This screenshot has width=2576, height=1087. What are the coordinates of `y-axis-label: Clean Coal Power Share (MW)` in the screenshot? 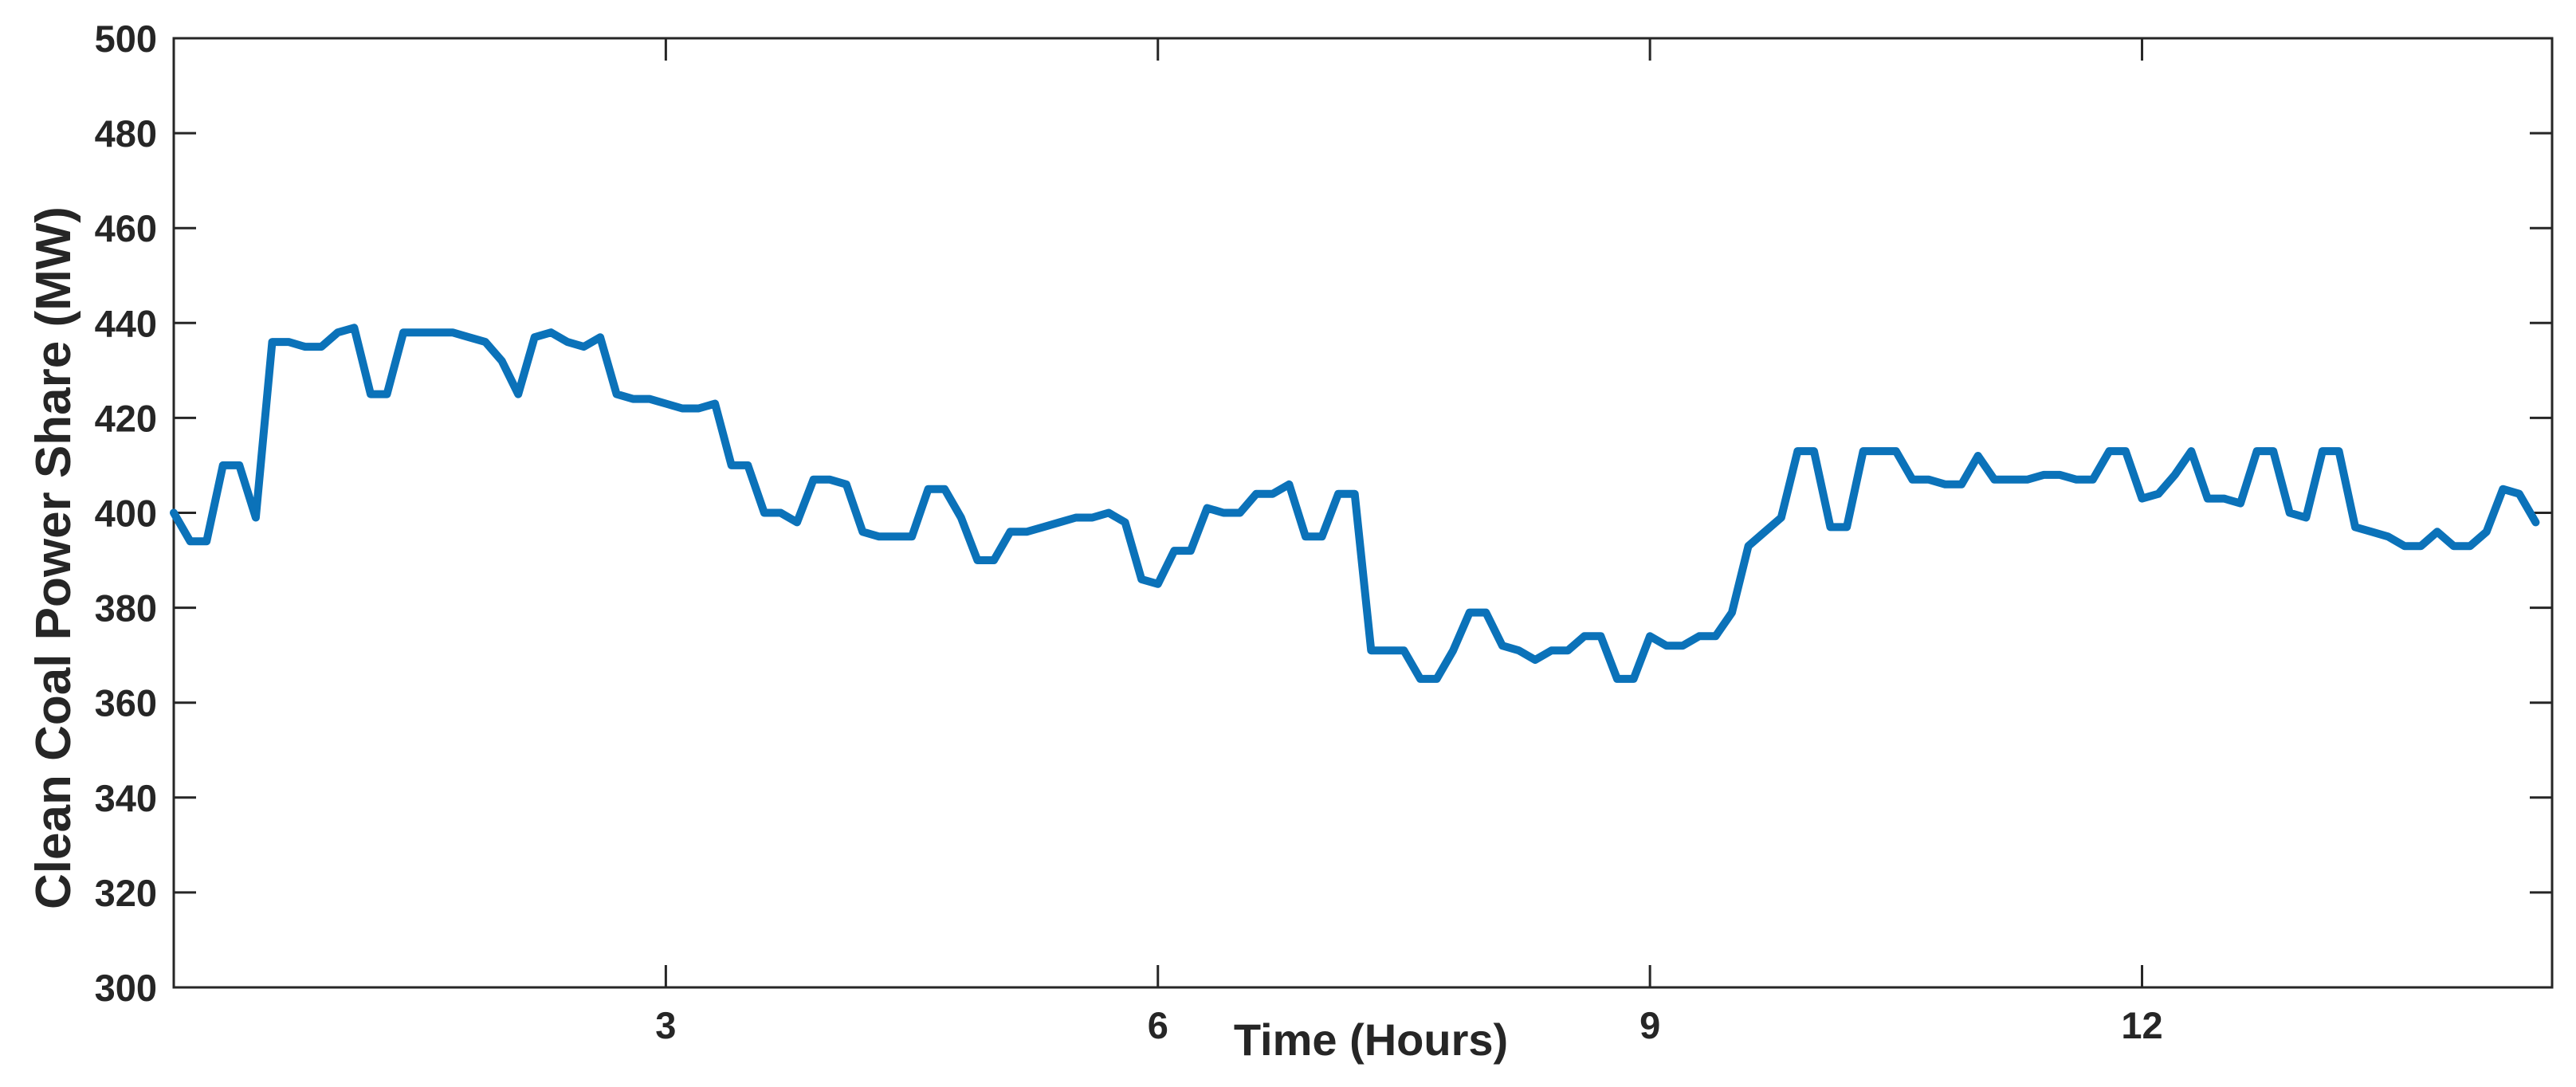 It's located at (53, 557).